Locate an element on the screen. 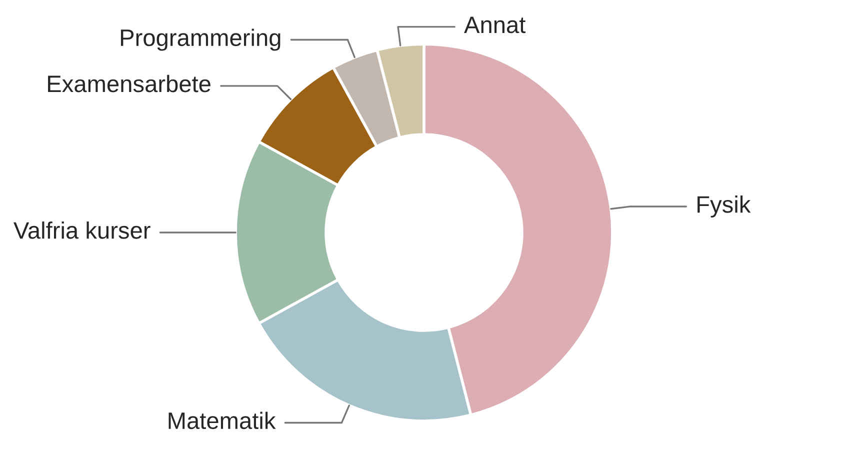 The height and width of the screenshot is (465, 848). slice-label: Examensarbete is located at coordinates (129, 83).